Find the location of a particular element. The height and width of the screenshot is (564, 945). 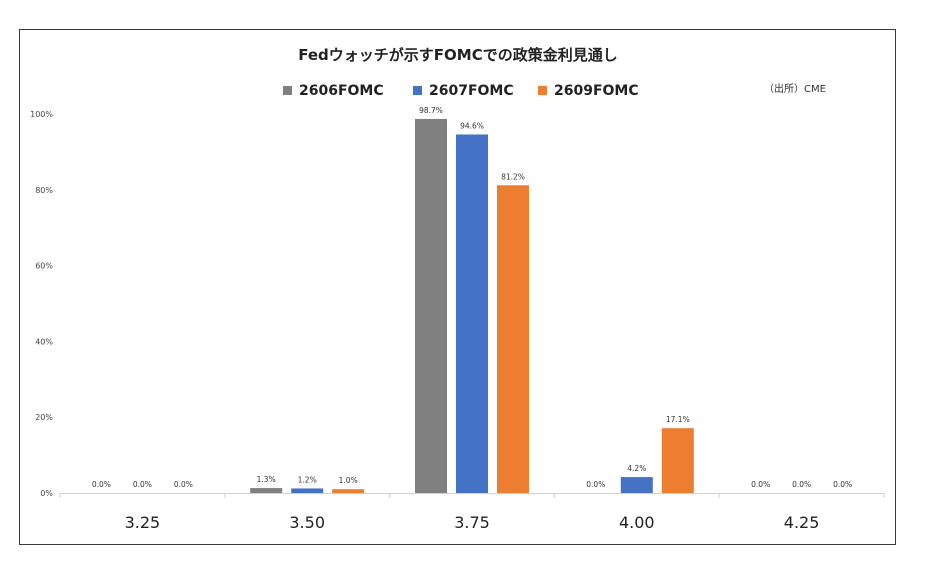

data-label-2607FOMC-3.25: 0.0% is located at coordinates (142, 484).